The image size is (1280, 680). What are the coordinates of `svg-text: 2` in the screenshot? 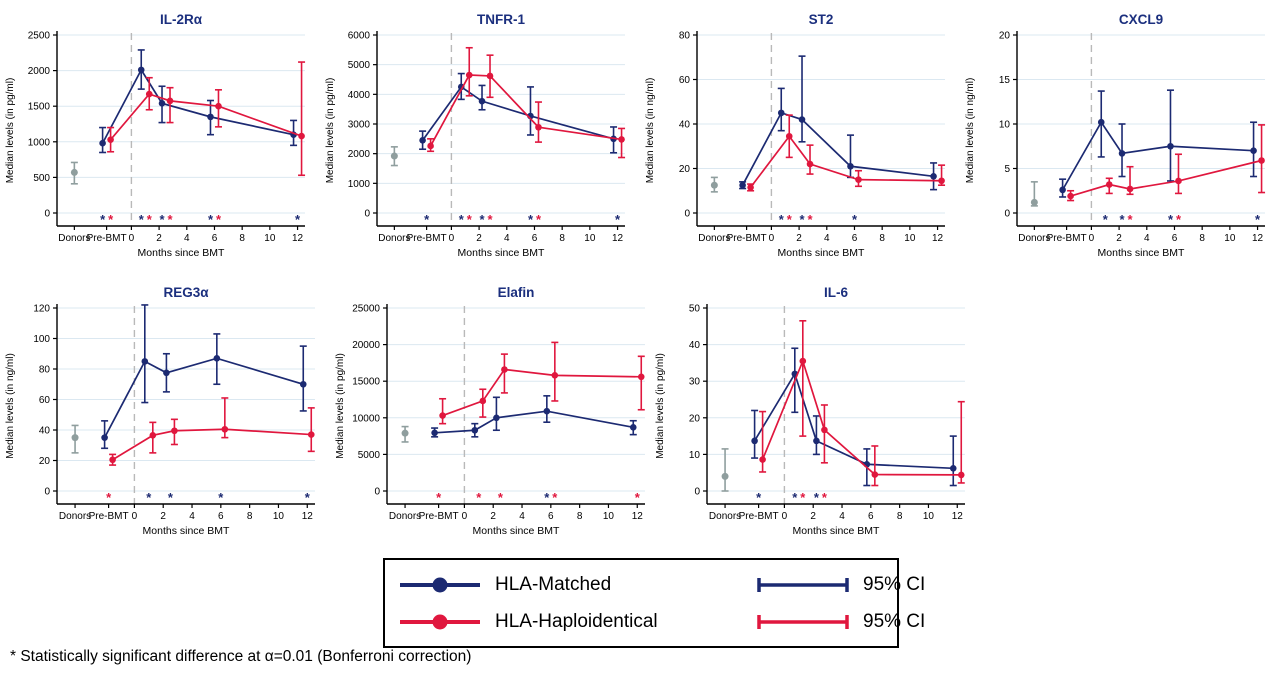 It's located at (493, 516).